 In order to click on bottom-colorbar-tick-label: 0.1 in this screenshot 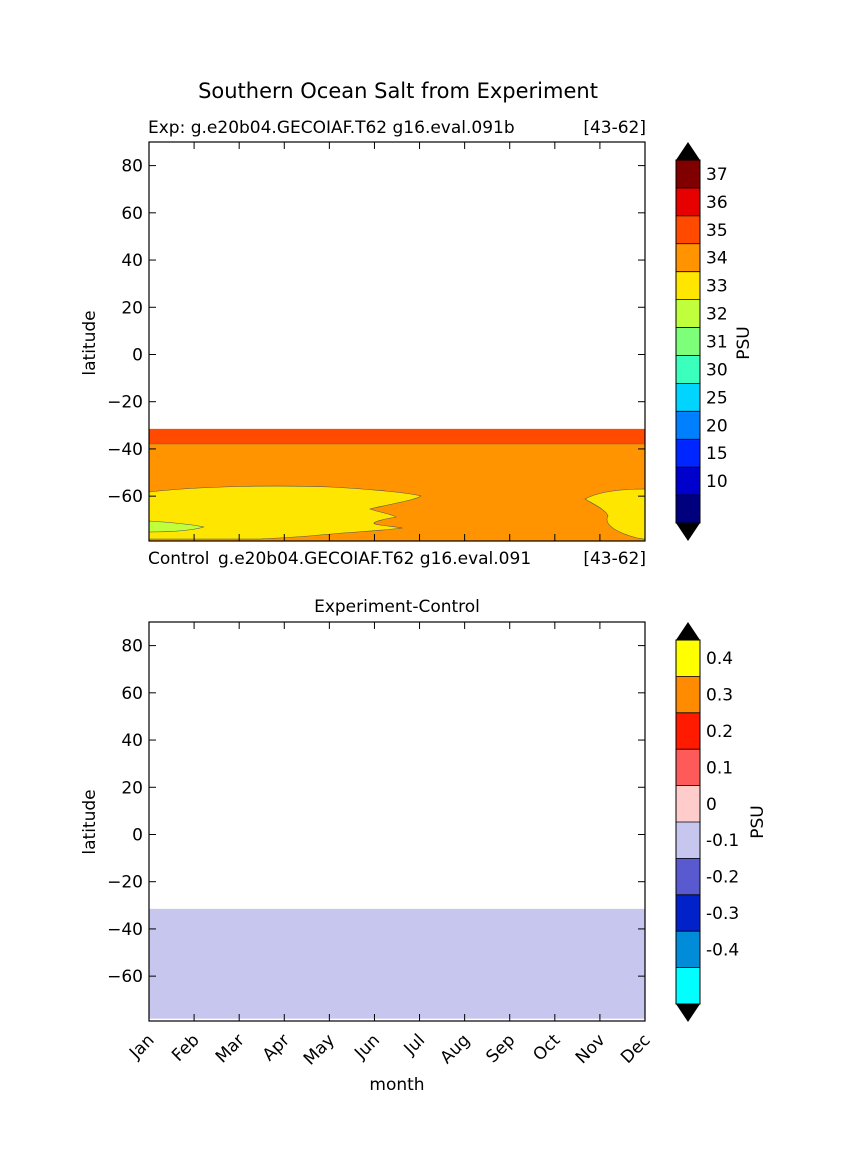, I will do `click(719, 768)`.